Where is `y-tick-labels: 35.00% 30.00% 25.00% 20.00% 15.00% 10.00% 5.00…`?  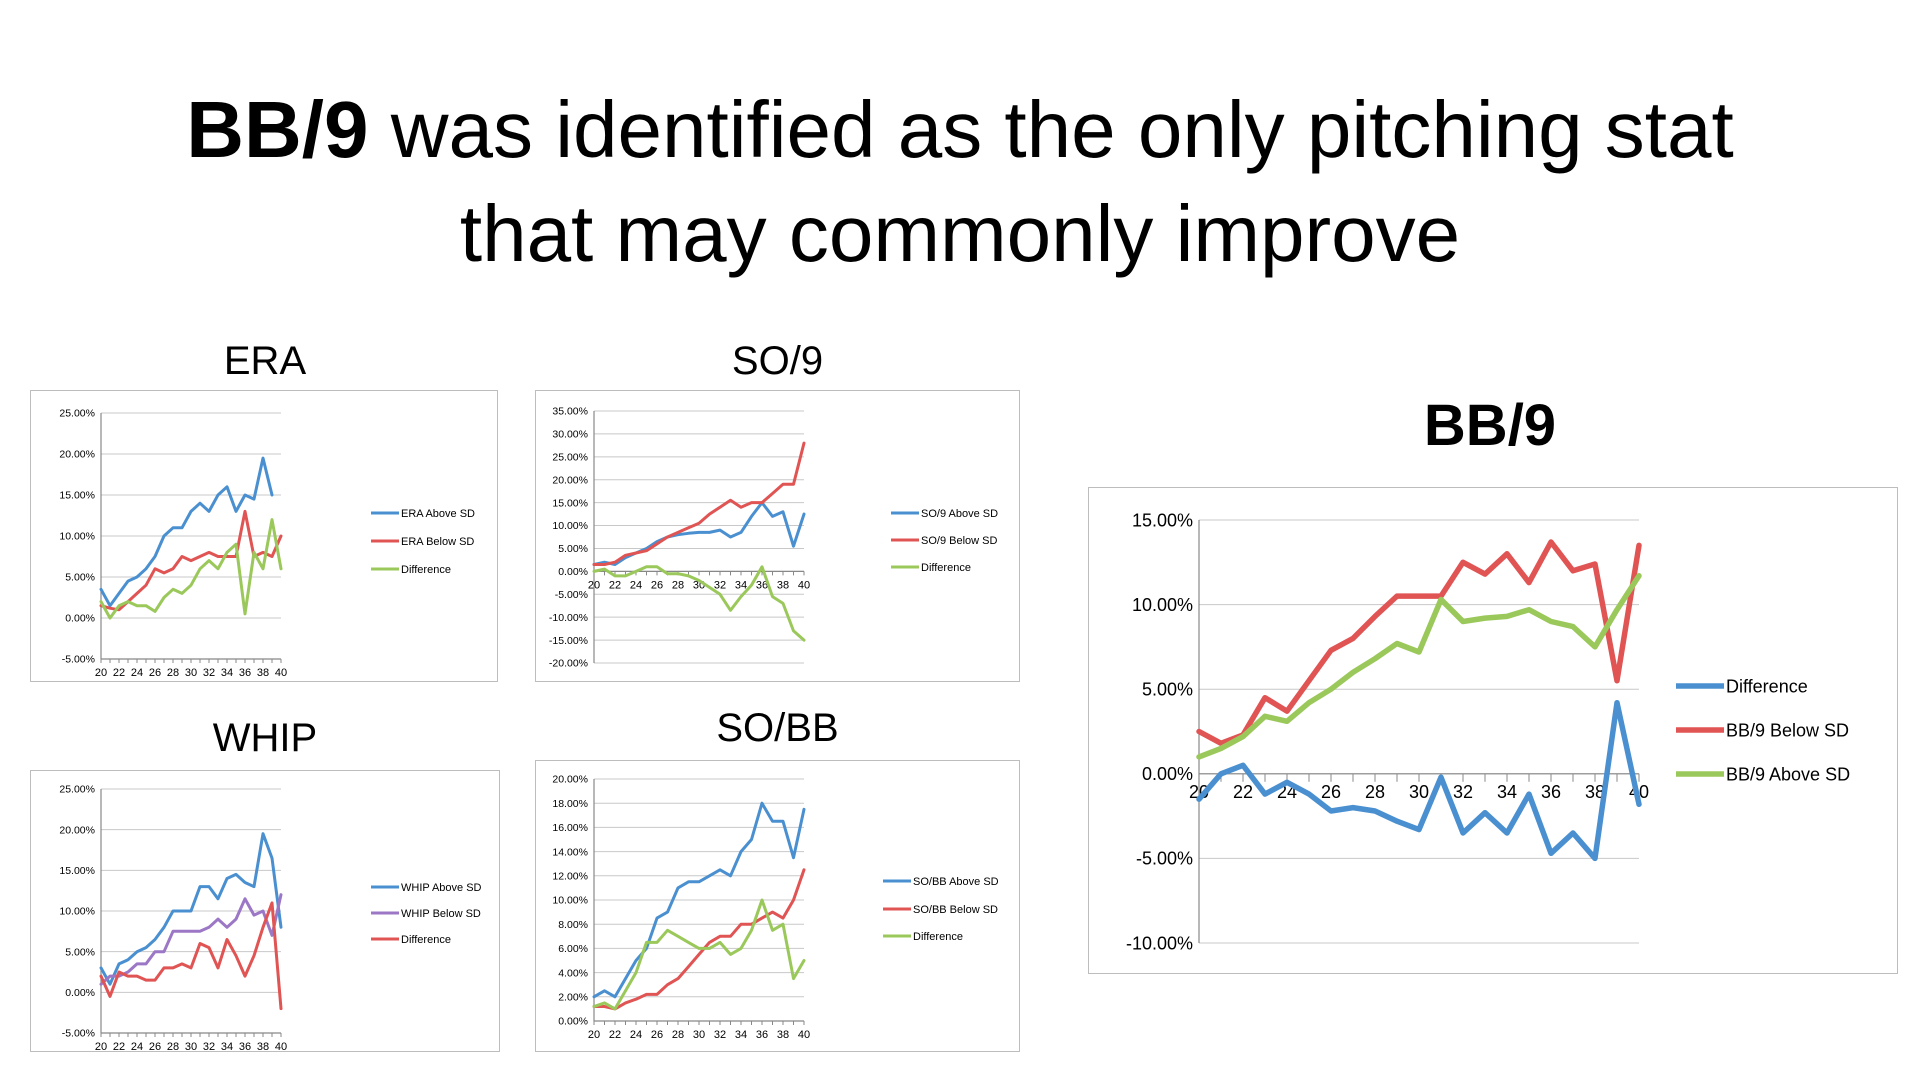
y-tick-labels: 35.00% 30.00% 25.00% 20.00% 15.00% 10.00% 5.00… is located at coordinates (568, 538).